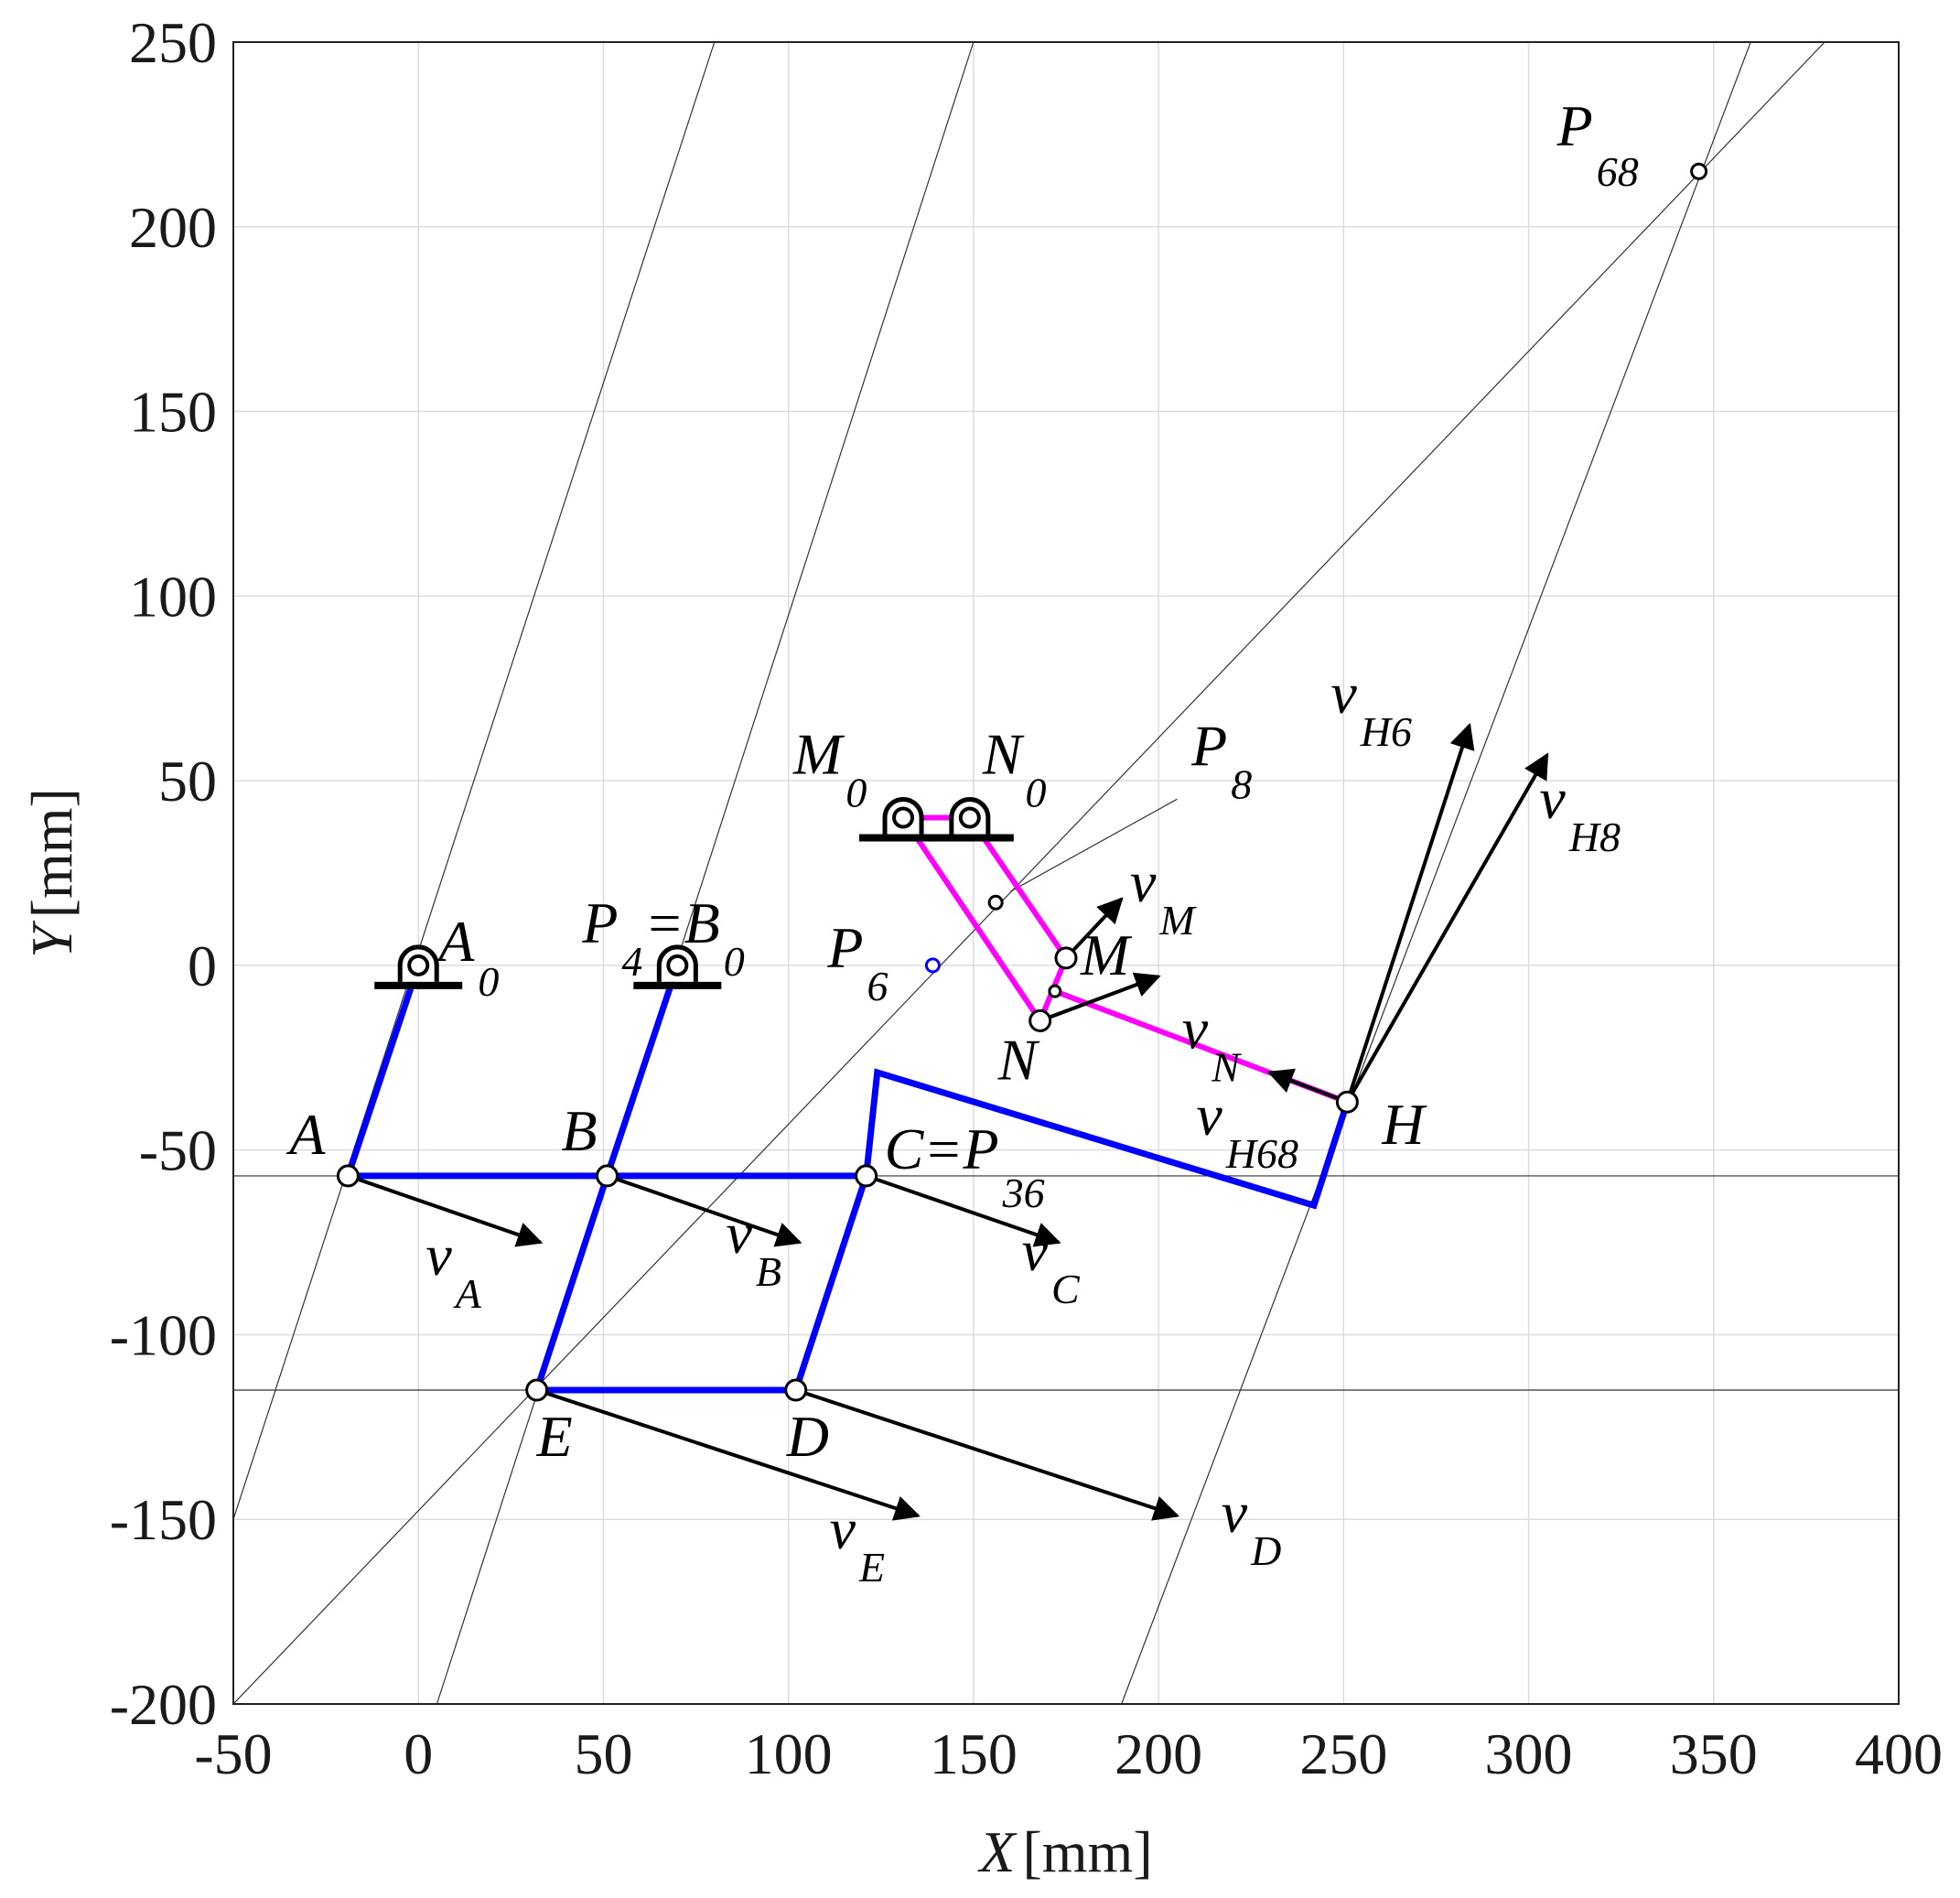 The image size is (1960, 1898). What do you see at coordinates (1094, 845) in the screenshot?
I see `construction-line` at bounding box center [1094, 845].